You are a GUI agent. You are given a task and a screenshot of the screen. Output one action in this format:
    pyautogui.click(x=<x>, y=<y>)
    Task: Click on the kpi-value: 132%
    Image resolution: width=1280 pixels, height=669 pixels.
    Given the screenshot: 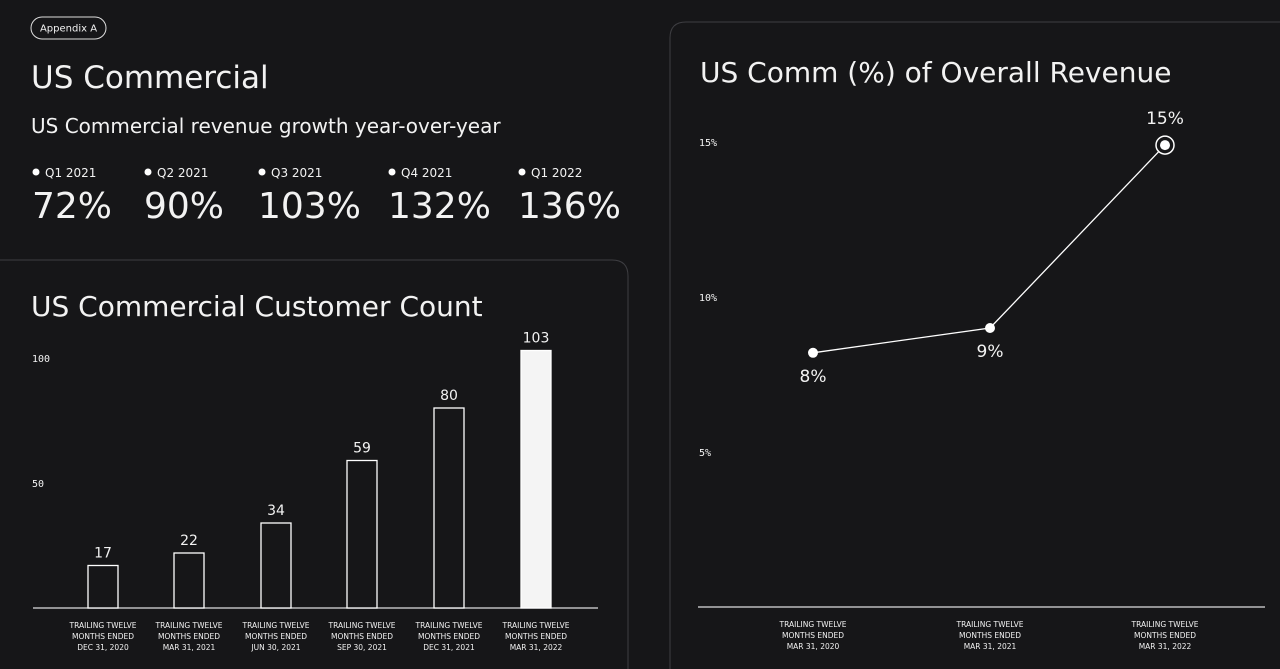 What is the action you would take?
    pyautogui.click(x=439, y=206)
    